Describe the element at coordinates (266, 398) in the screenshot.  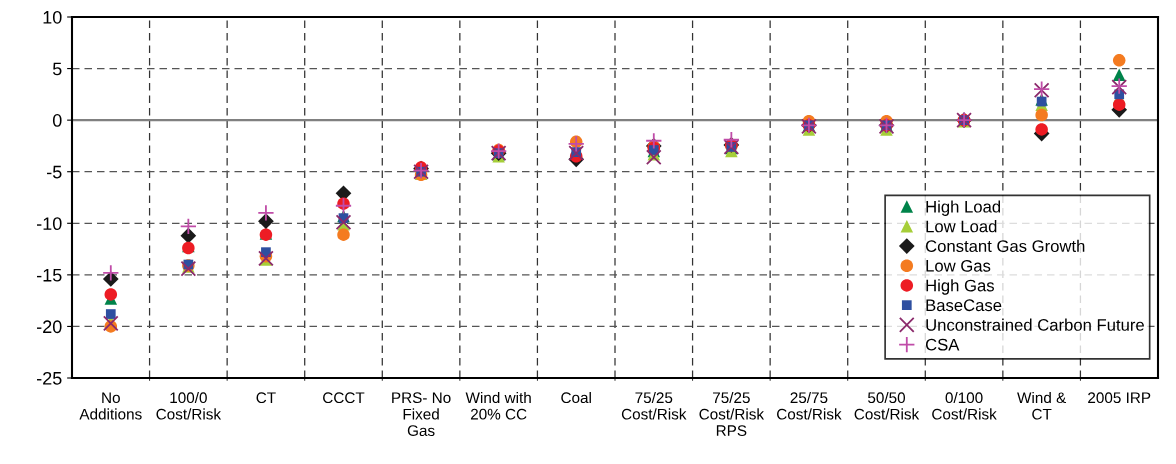
I see `x-tick-label: CT` at that location.